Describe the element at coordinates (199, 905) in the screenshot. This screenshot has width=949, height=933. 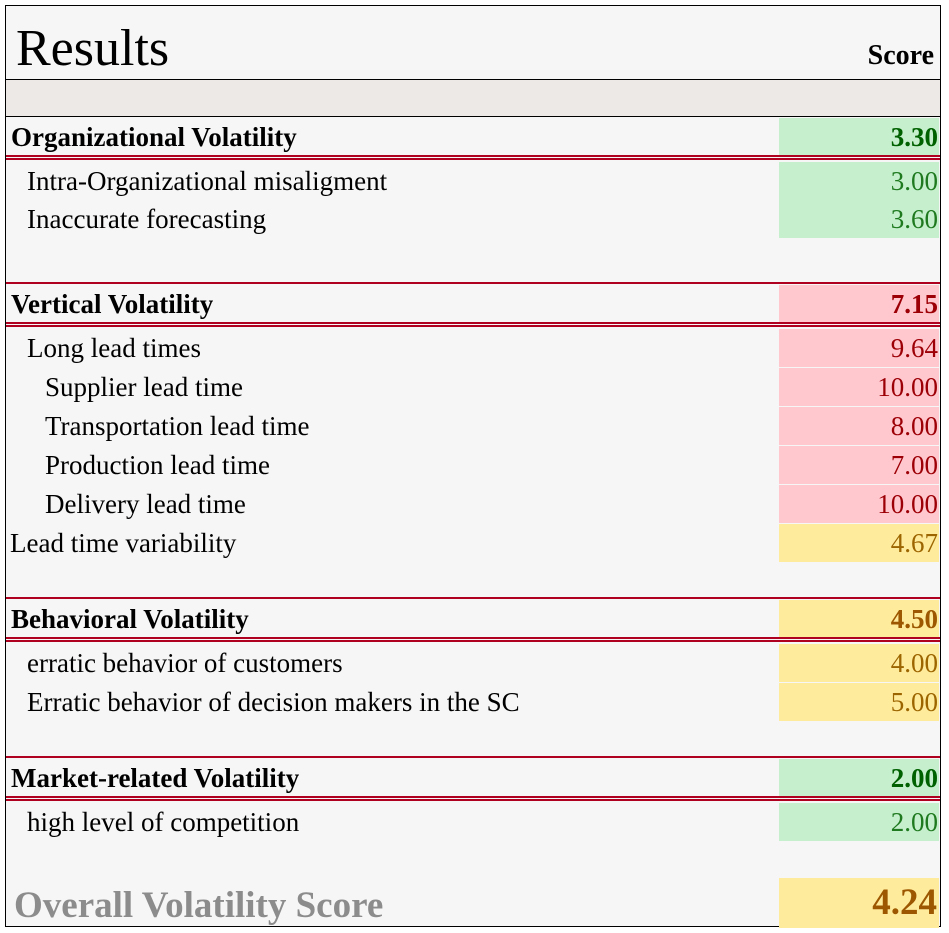
I see `overall-score-label: Overall Volatility Score` at that location.